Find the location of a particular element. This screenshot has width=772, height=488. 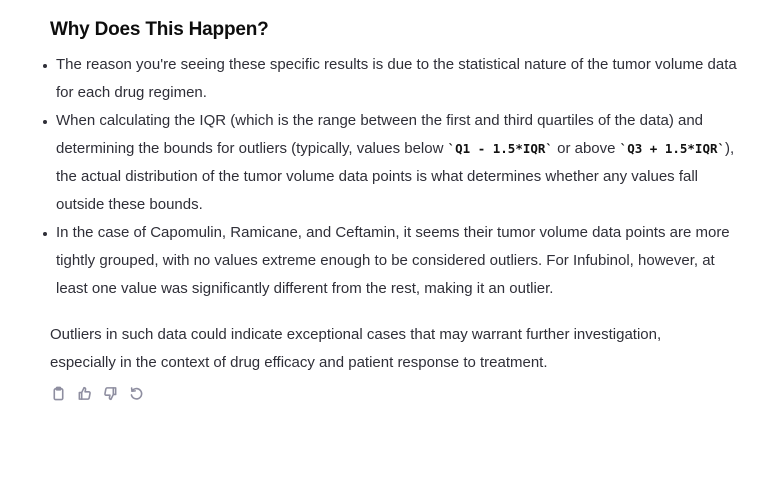

thumbs-down-icon is located at coordinates (109, 393).